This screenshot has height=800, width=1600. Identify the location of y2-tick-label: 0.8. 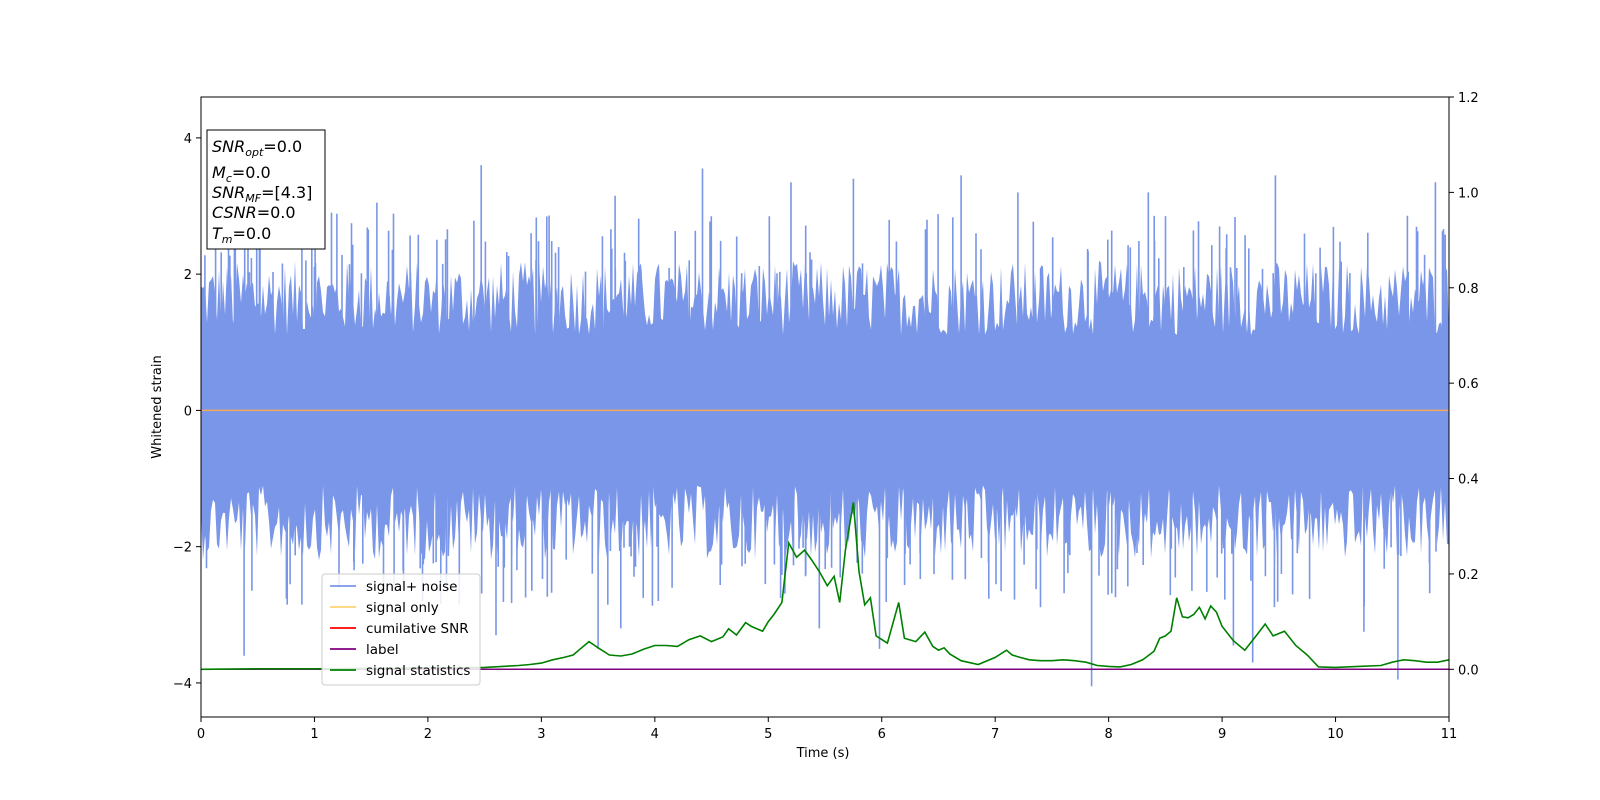
(1468, 289).